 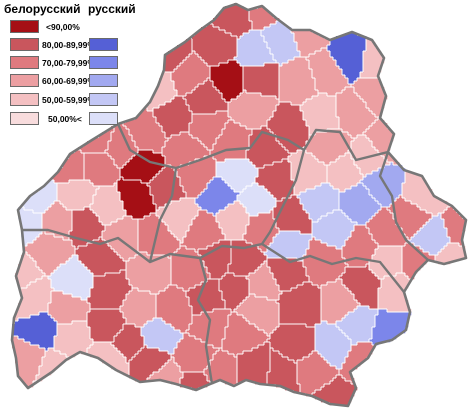 What do you see at coordinates (112, 9) in the screenshot?
I see `legend-title-russian: русский` at bounding box center [112, 9].